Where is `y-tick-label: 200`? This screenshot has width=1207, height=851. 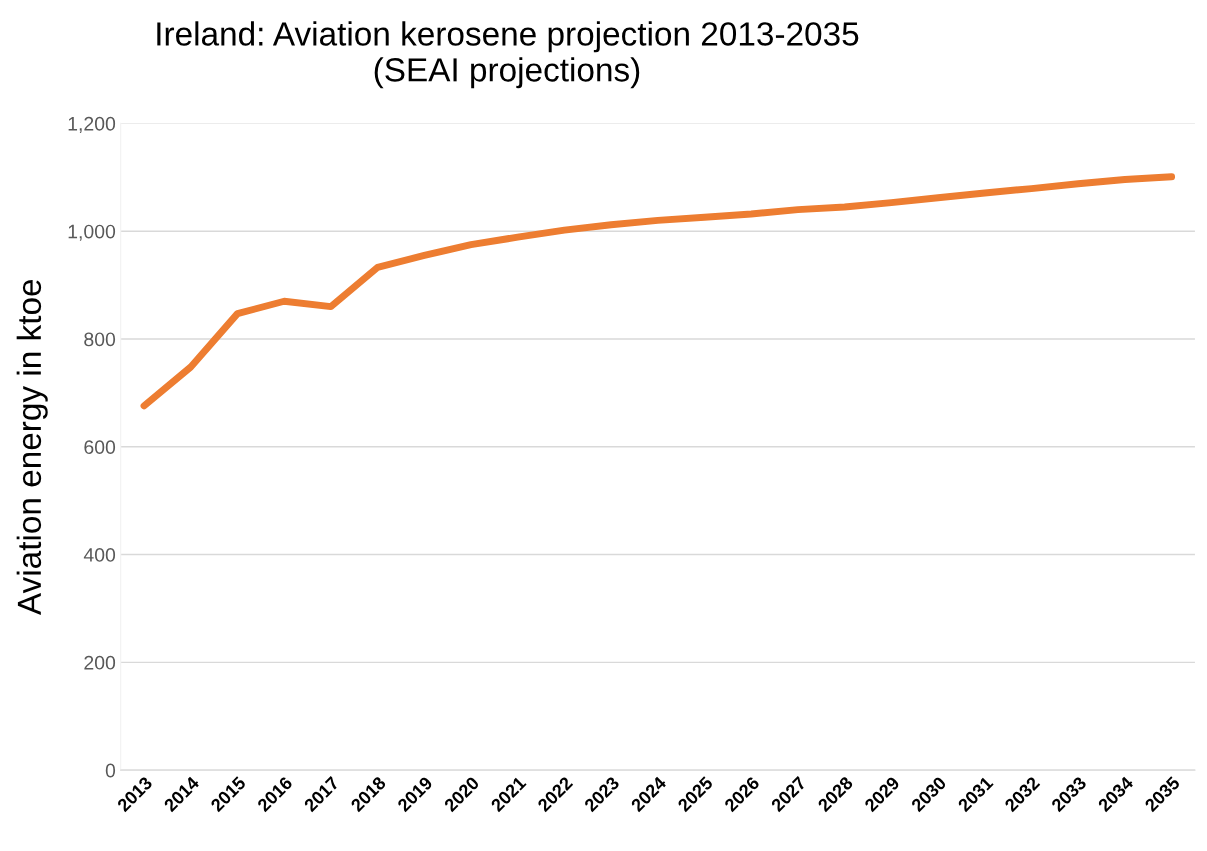
y-tick-label: 200 is located at coordinates (100, 662).